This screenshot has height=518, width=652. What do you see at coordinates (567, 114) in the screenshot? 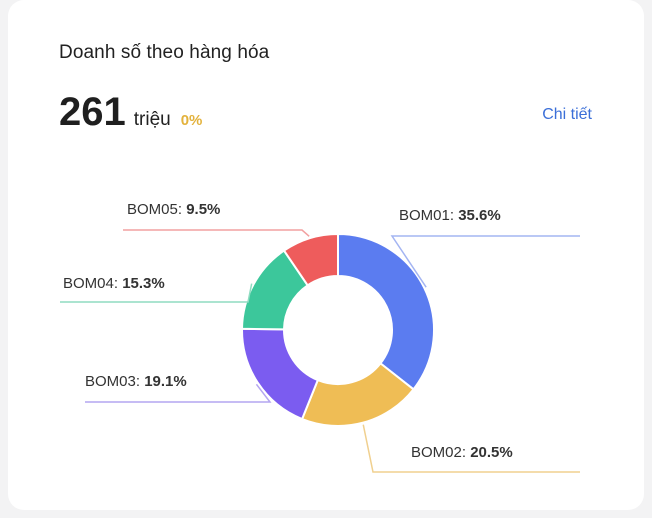
I see `detail-link: Chi tiết` at bounding box center [567, 114].